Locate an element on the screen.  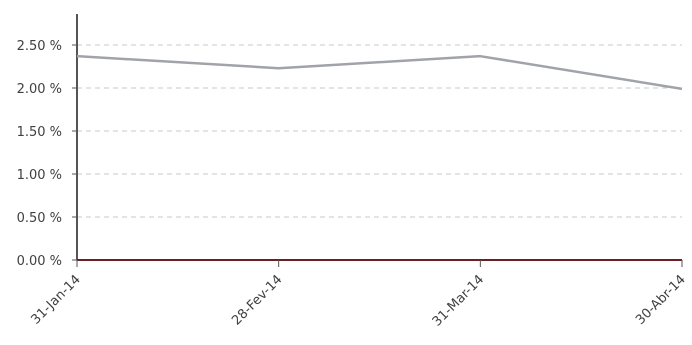
x-tick-label: 31-Jan-14 is located at coordinates (56, 299).